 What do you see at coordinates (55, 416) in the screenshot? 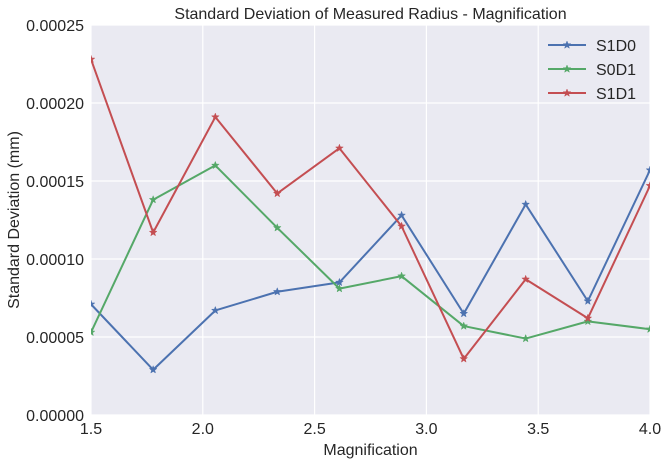
I see `y-tick-label: 0.00000` at bounding box center [55, 416].